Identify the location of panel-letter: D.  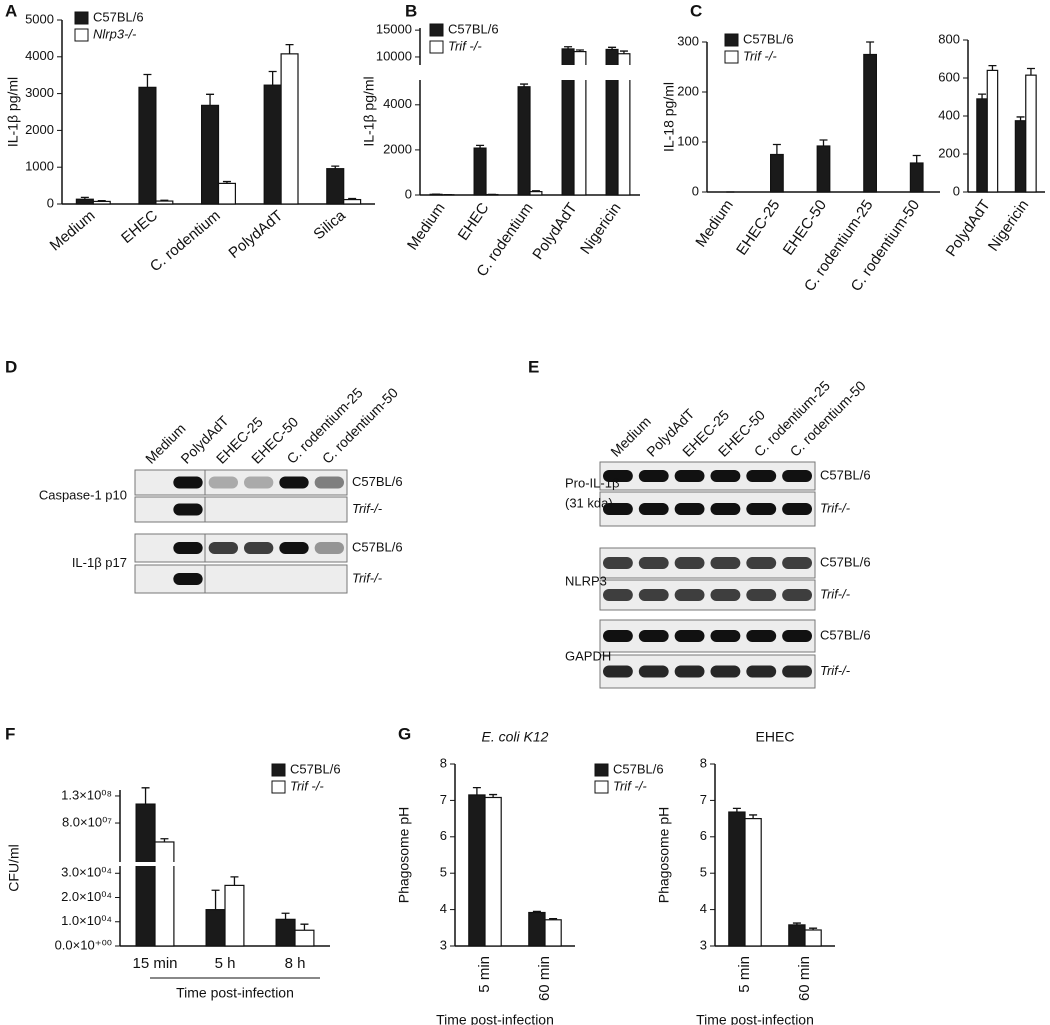
(11, 366).